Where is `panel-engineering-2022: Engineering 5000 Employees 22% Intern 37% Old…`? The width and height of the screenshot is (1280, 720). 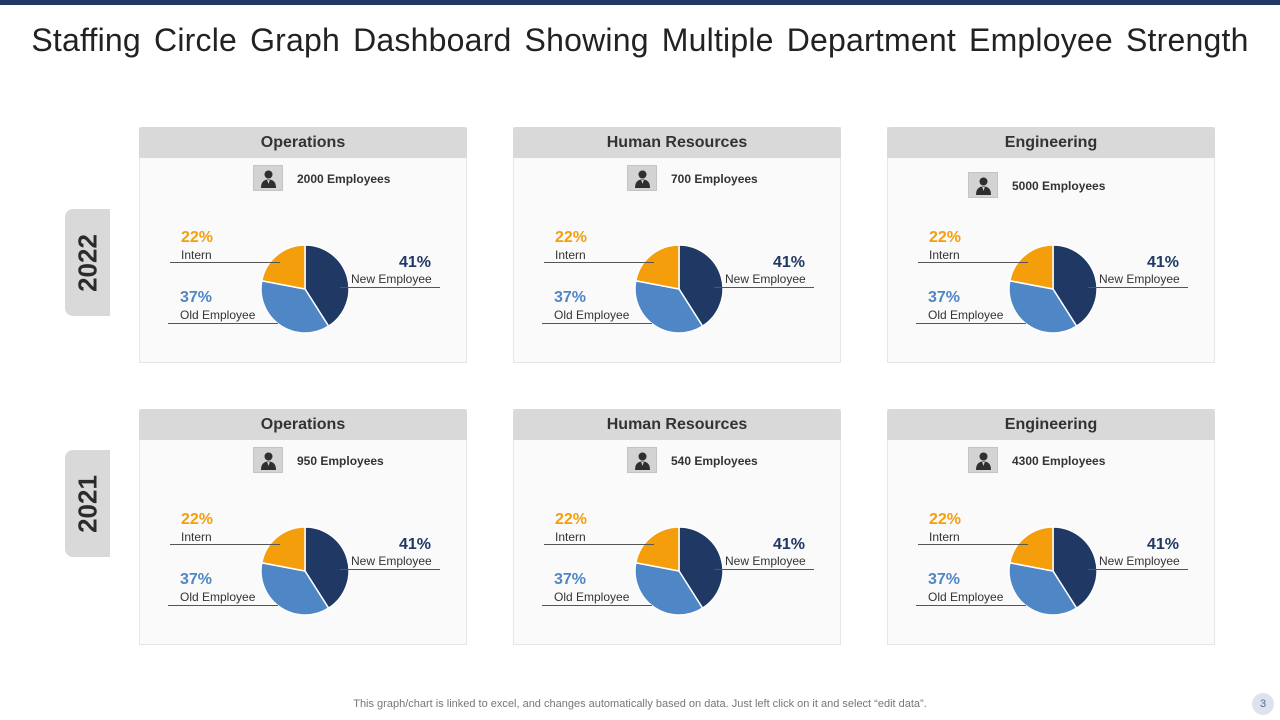 panel-engineering-2022: Engineering 5000 Employees 22% Intern 37% Old… is located at coordinates (1051, 245).